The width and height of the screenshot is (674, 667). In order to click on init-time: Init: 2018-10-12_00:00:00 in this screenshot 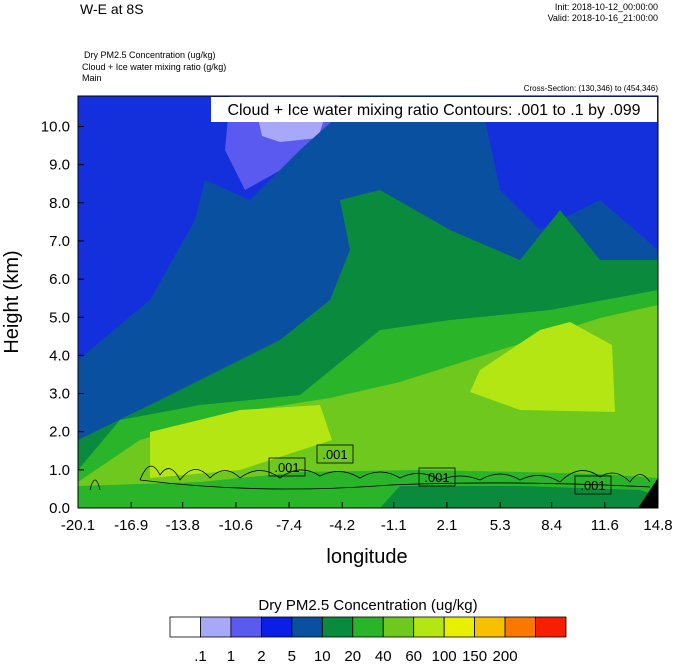, I will do `click(606, 7)`.